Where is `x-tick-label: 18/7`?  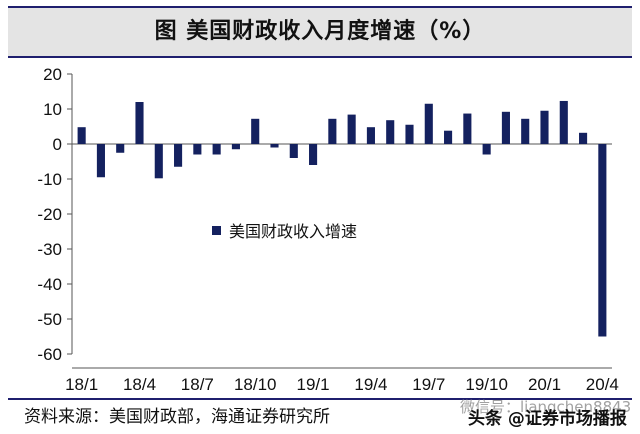 x-tick-label: 18/7 is located at coordinates (197, 384).